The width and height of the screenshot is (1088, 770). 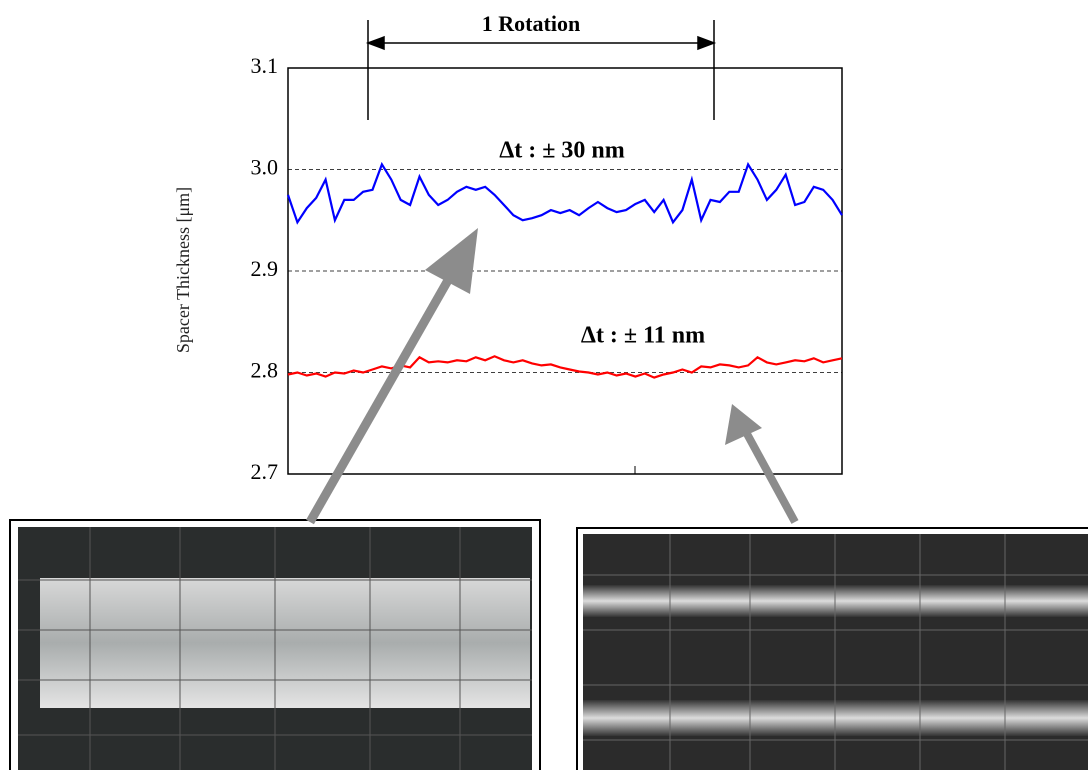 What do you see at coordinates (541, 70) in the screenshot?
I see `rotation-marker` at bounding box center [541, 70].